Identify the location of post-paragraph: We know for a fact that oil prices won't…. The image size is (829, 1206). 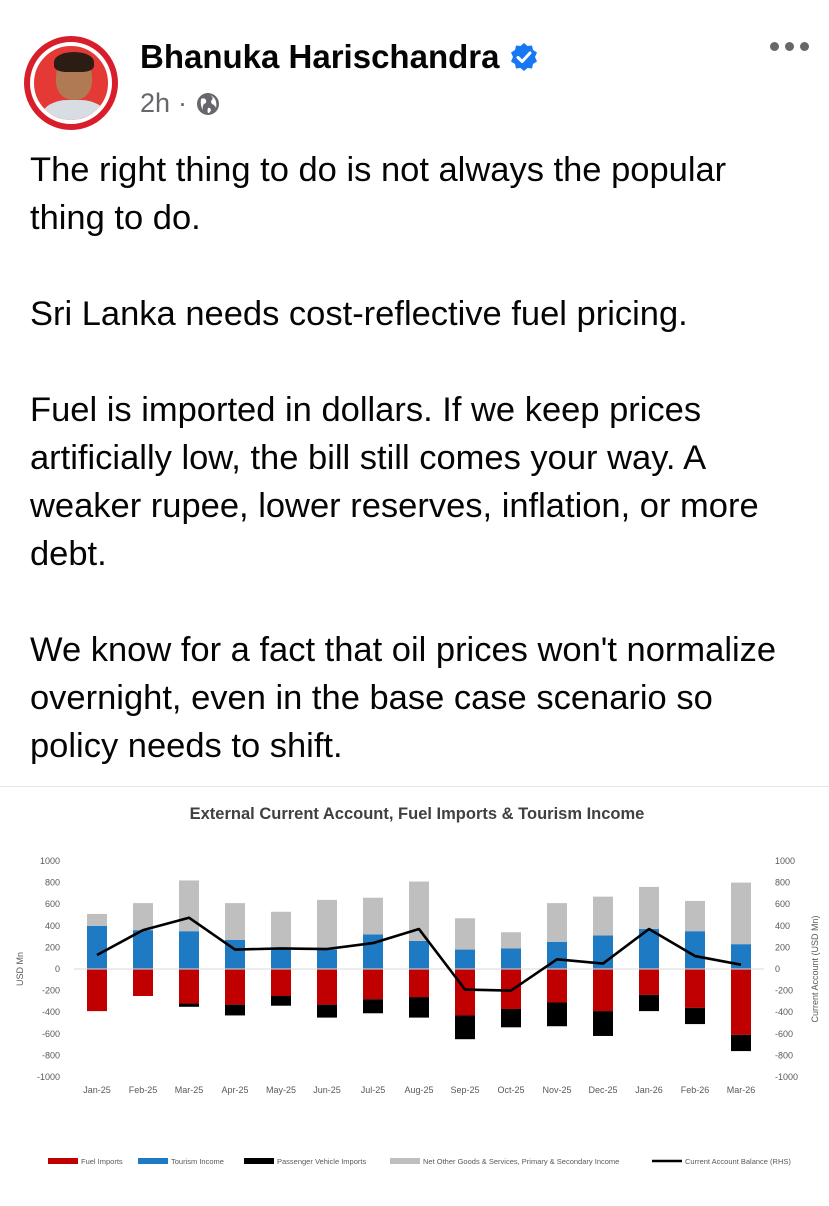
(403, 698).